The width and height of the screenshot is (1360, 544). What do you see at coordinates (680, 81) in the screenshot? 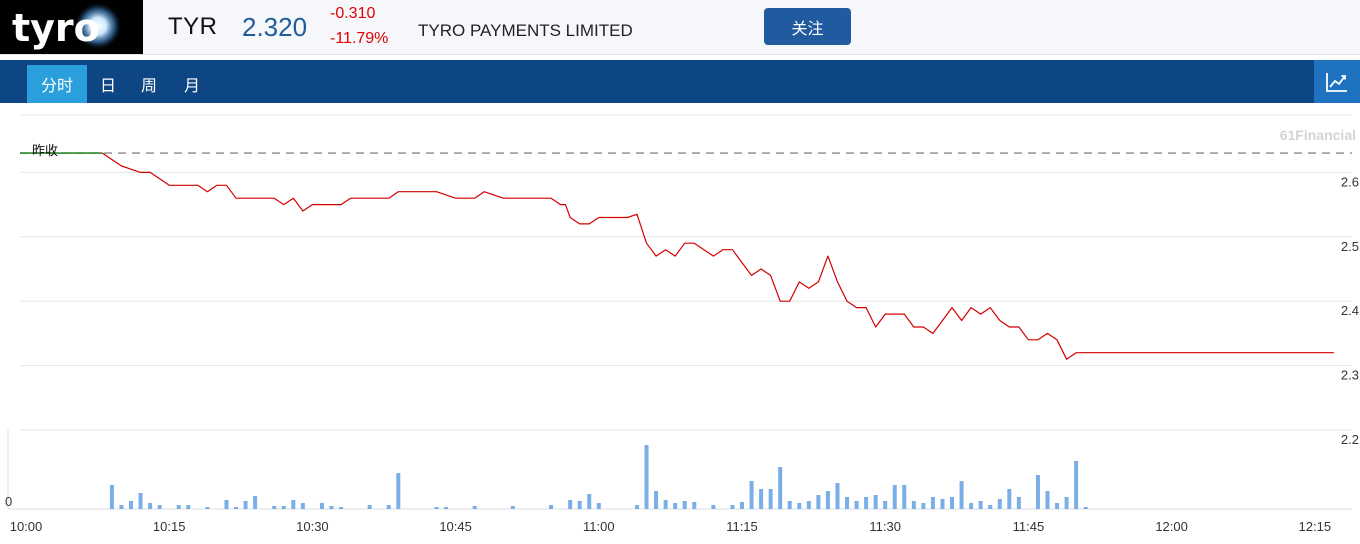
I see `period-tab-bar: 分时 日 周 月` at bounding box center [680, 81].